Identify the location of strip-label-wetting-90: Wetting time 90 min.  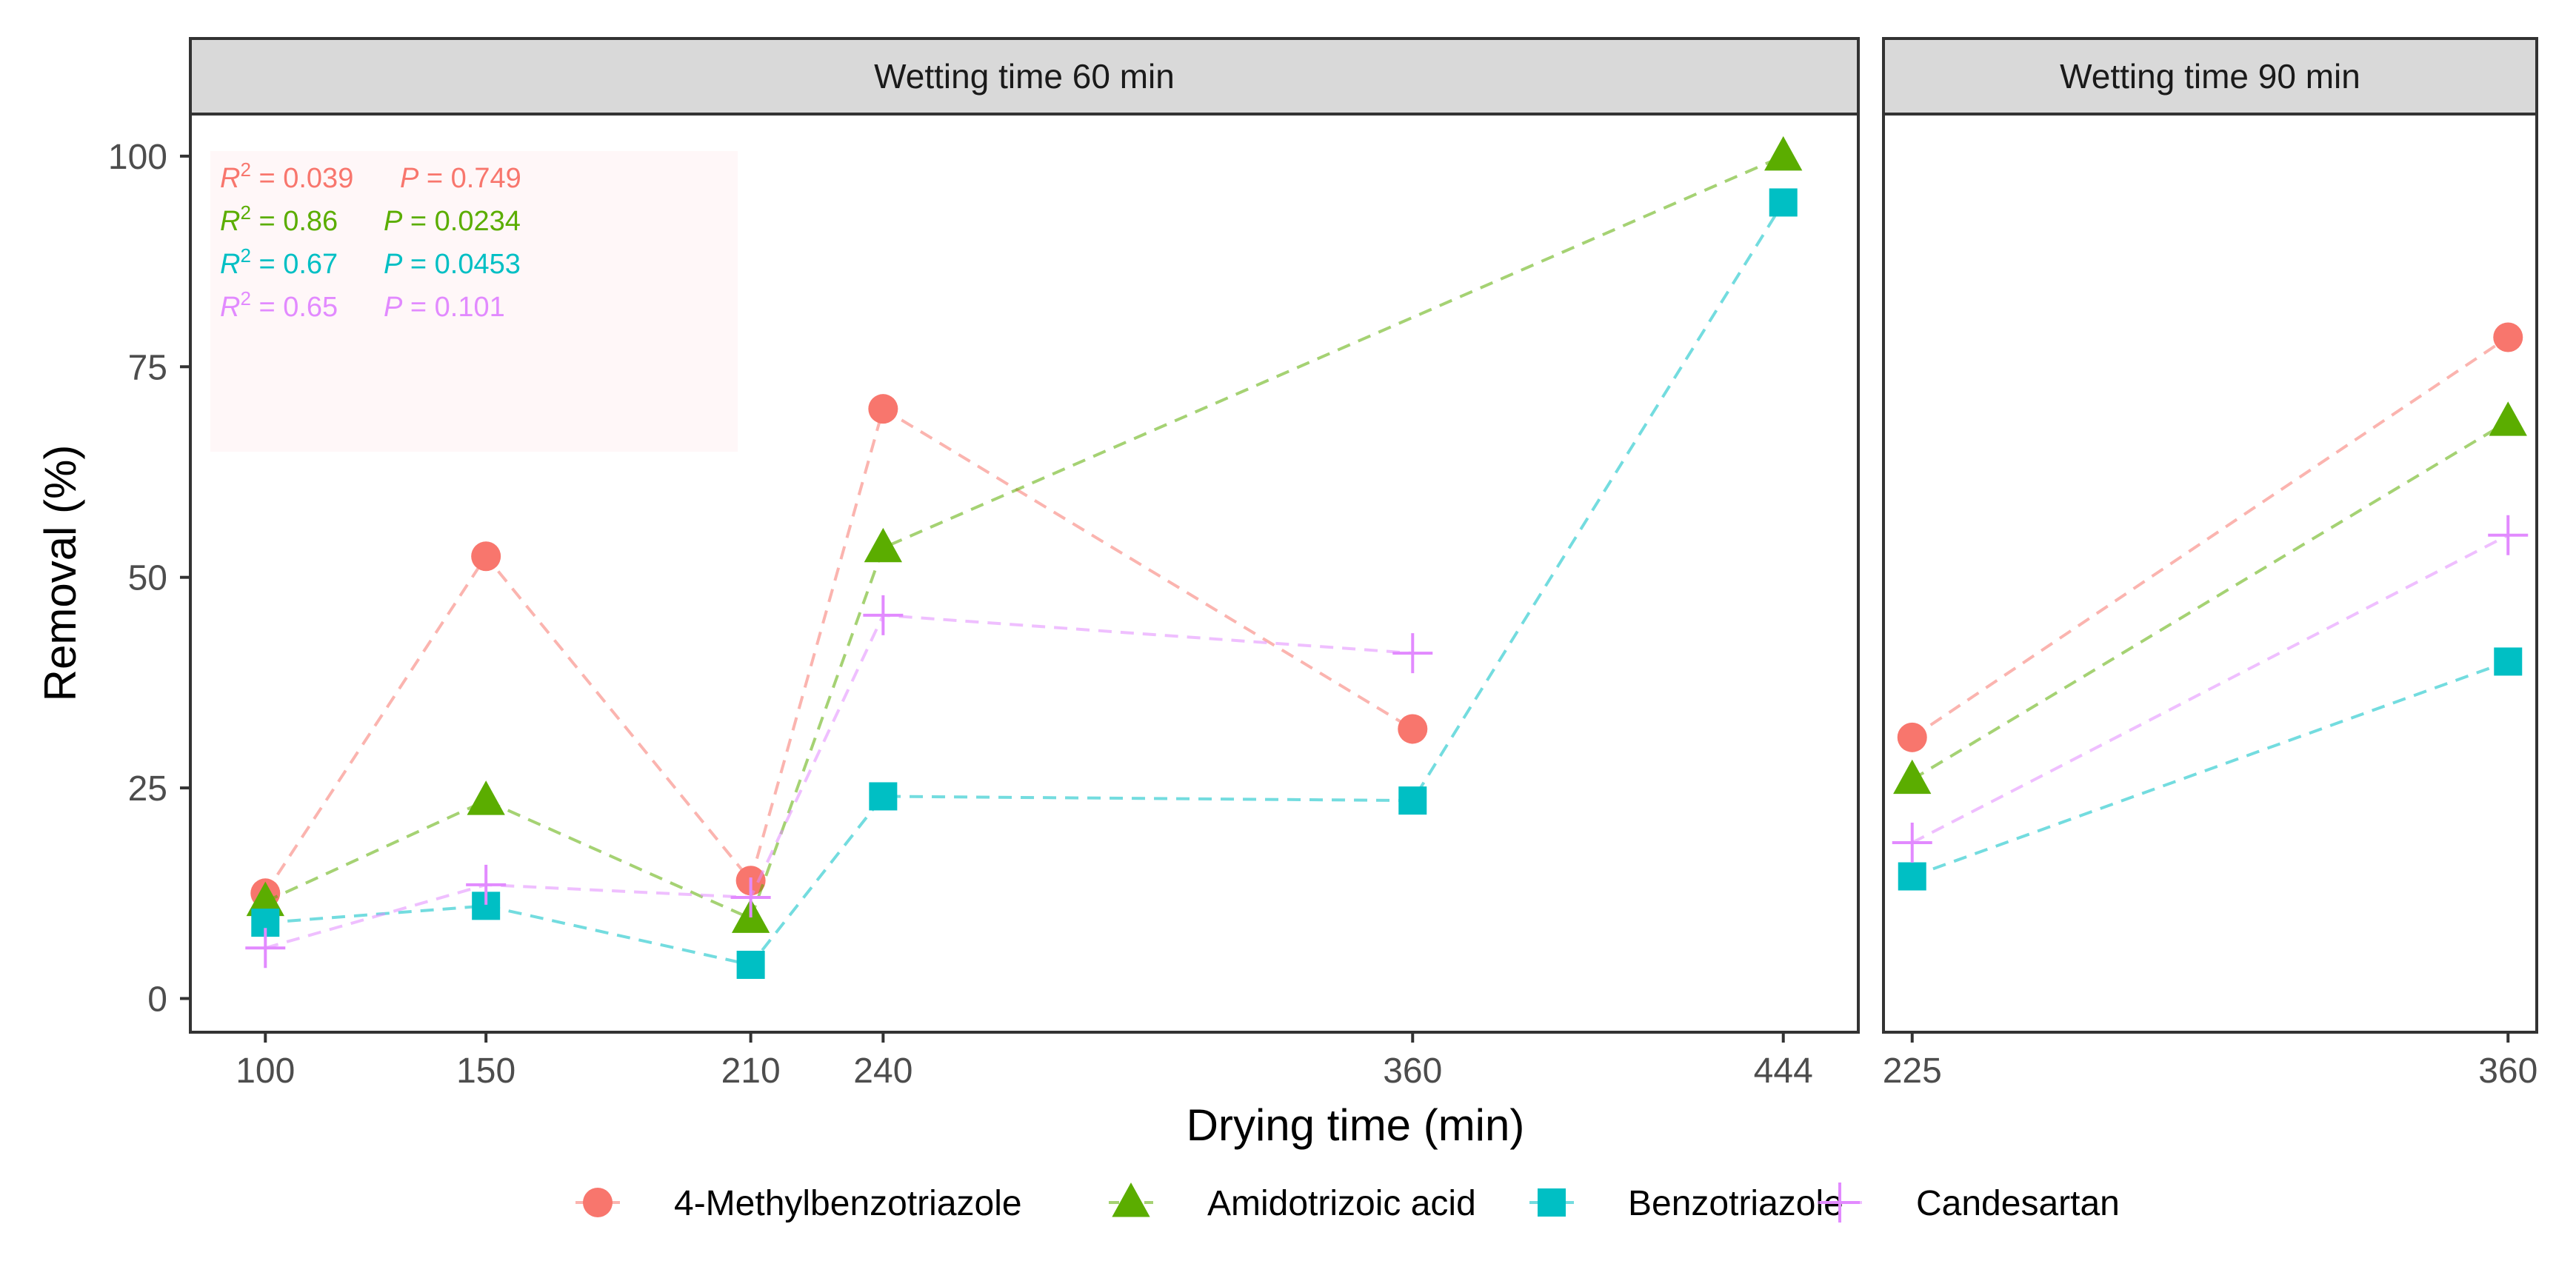
(2210, 76).